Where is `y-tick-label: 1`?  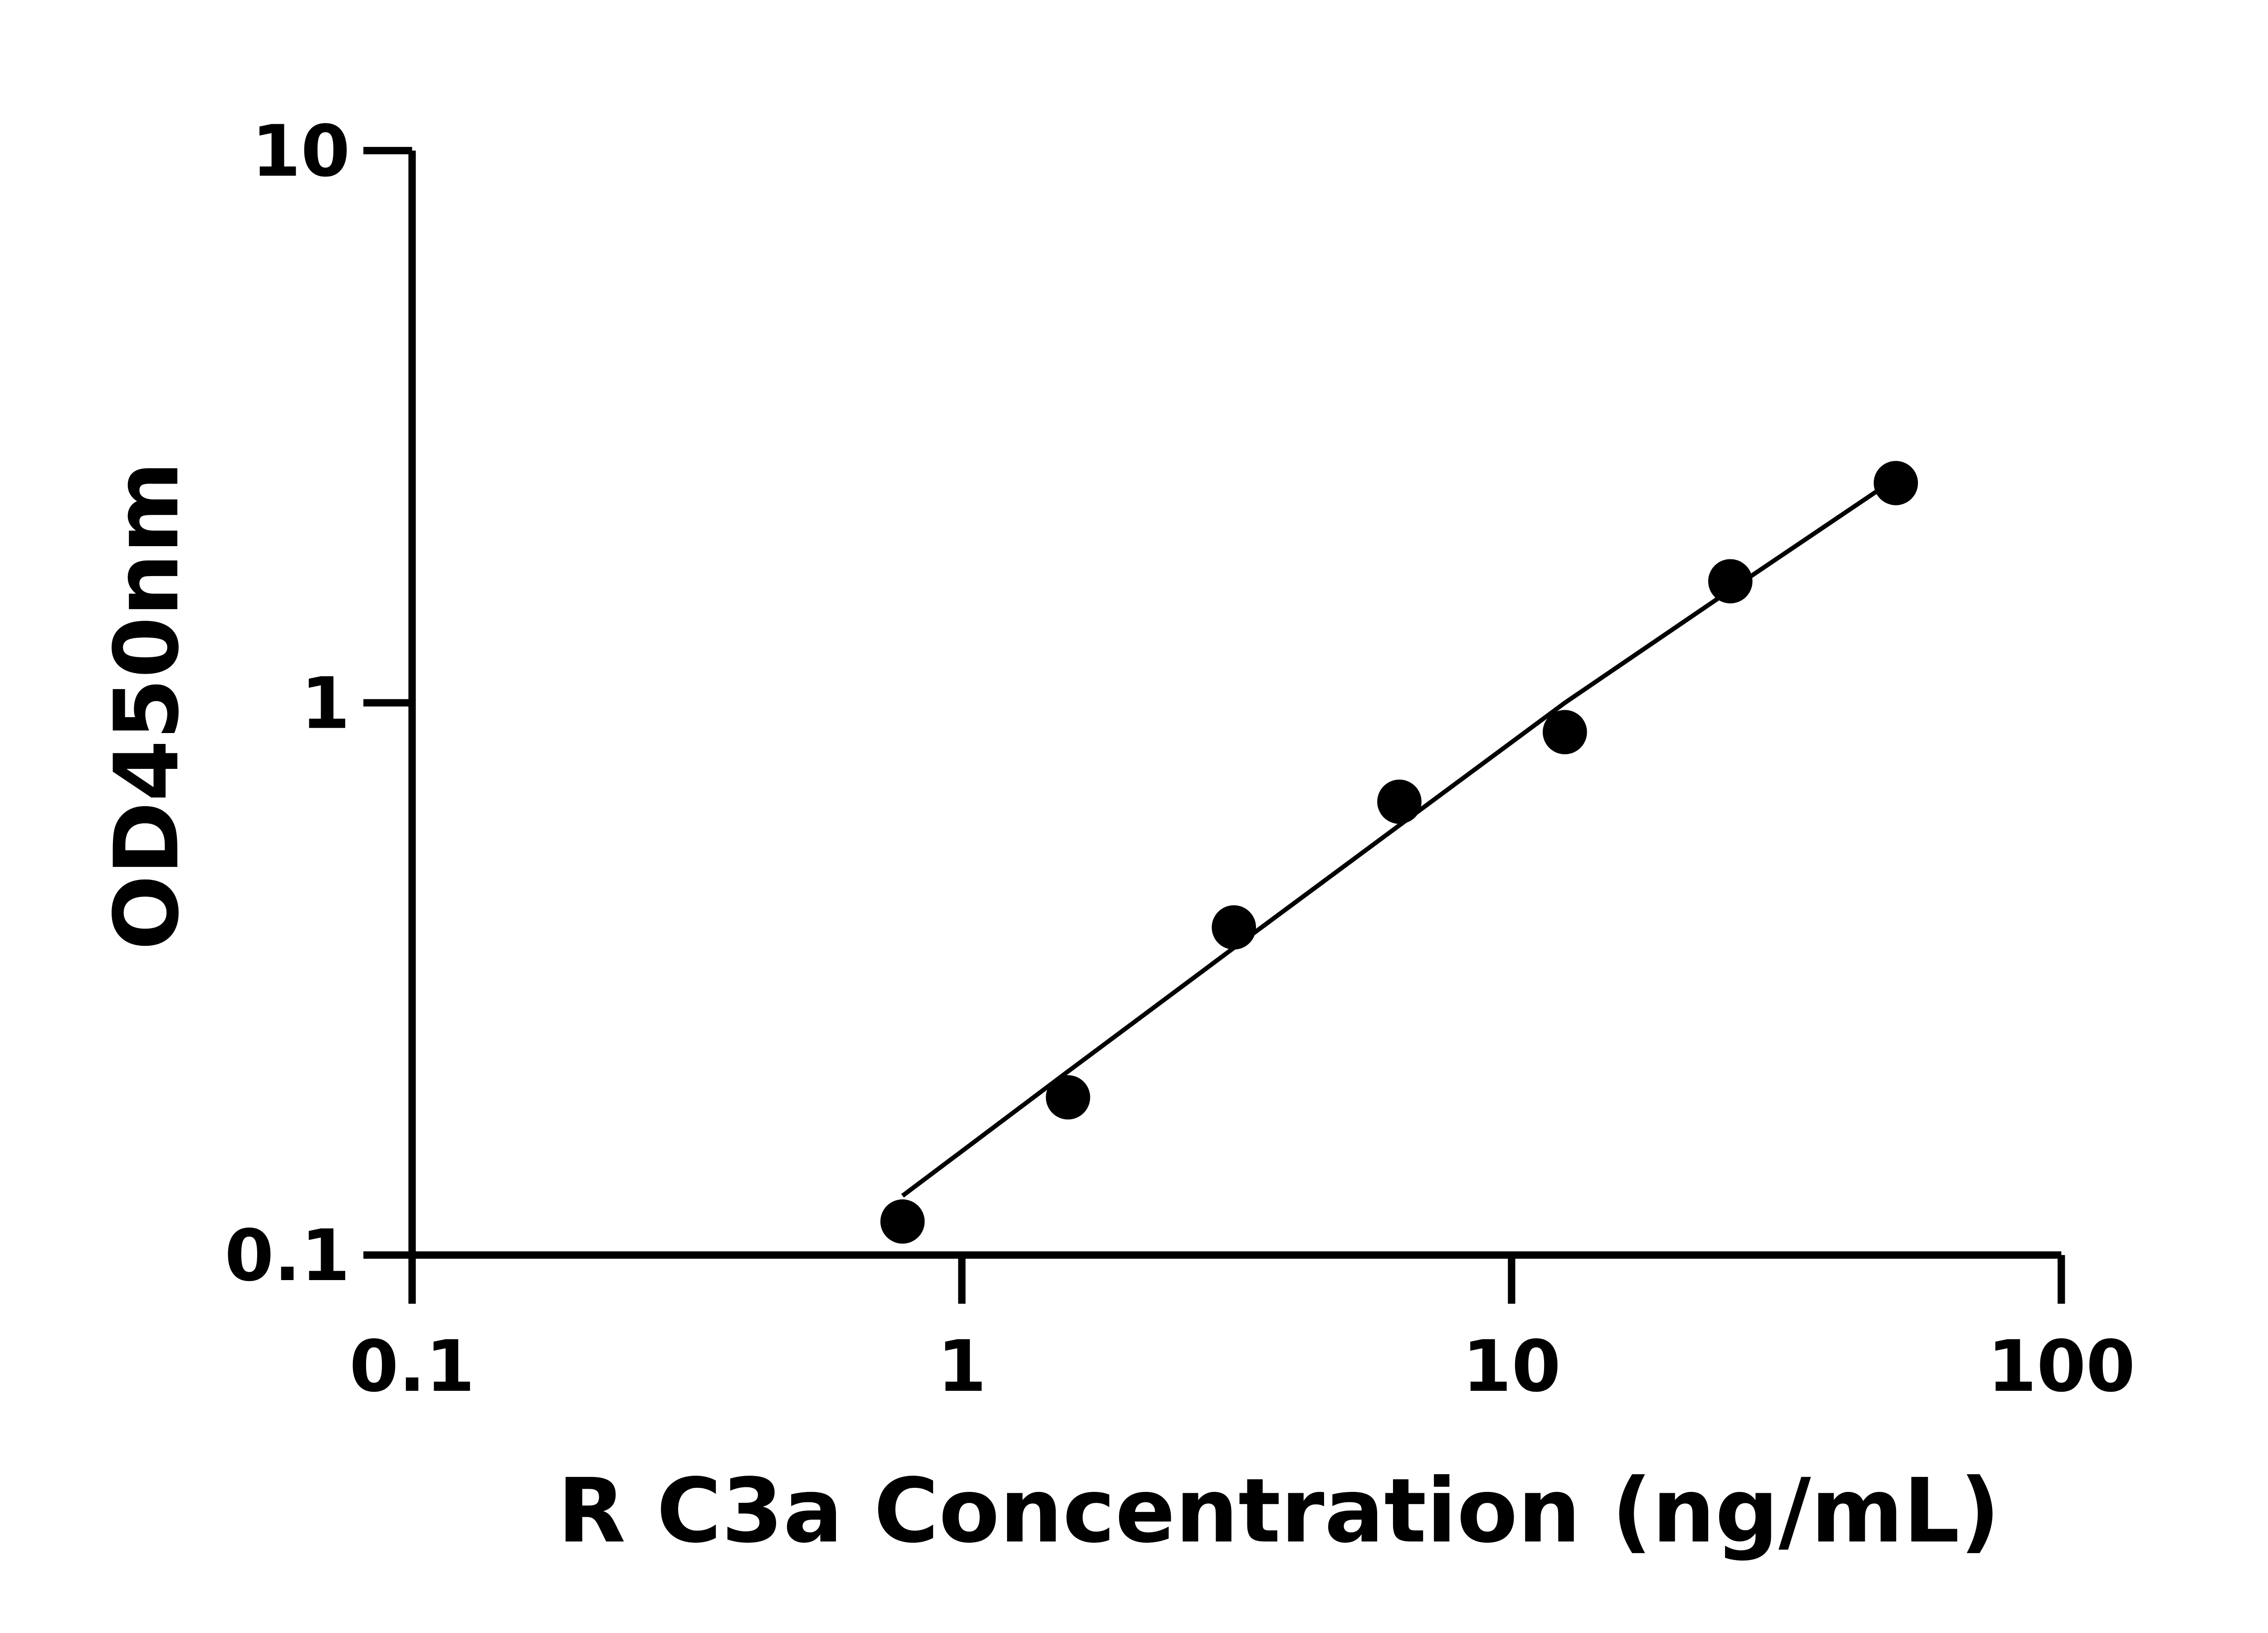 y-tick-label: 1 is located at coordinates (325, 703).